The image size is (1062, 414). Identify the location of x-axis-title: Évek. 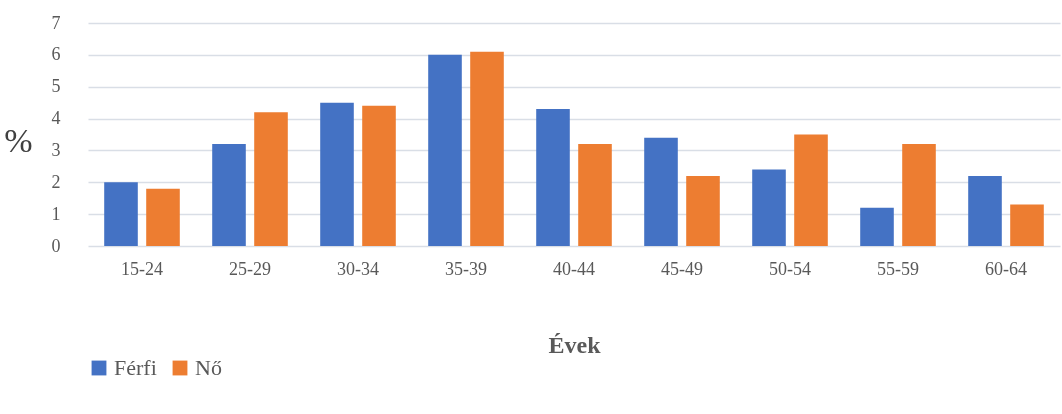
(575, 344).